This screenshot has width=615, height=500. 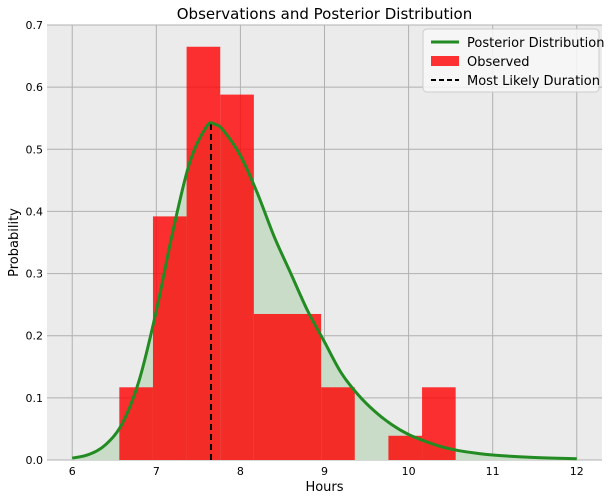 I want to click on x-axis-label: Hours, so click(x=324, y=487).